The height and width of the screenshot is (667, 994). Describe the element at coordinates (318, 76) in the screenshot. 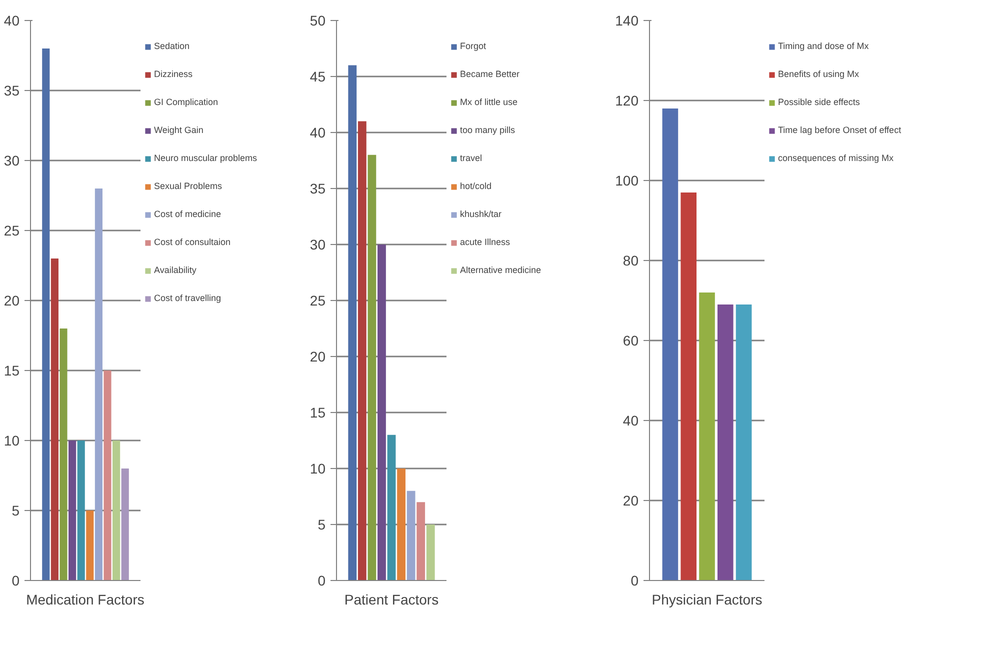

I see `y-tick-label: 45` at that location.